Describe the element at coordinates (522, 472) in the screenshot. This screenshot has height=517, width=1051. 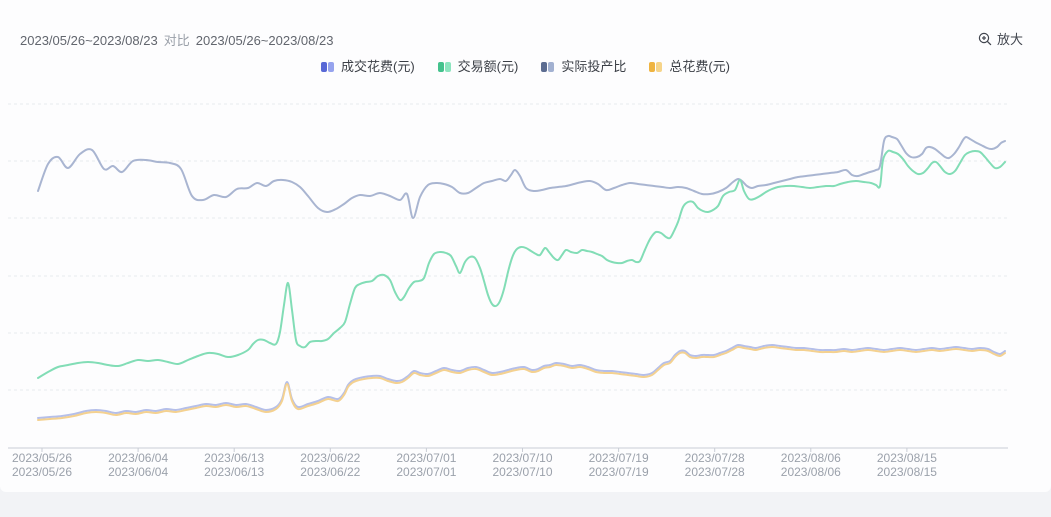
I see `x-axis-label-compare: 2023/07/10` at that location.